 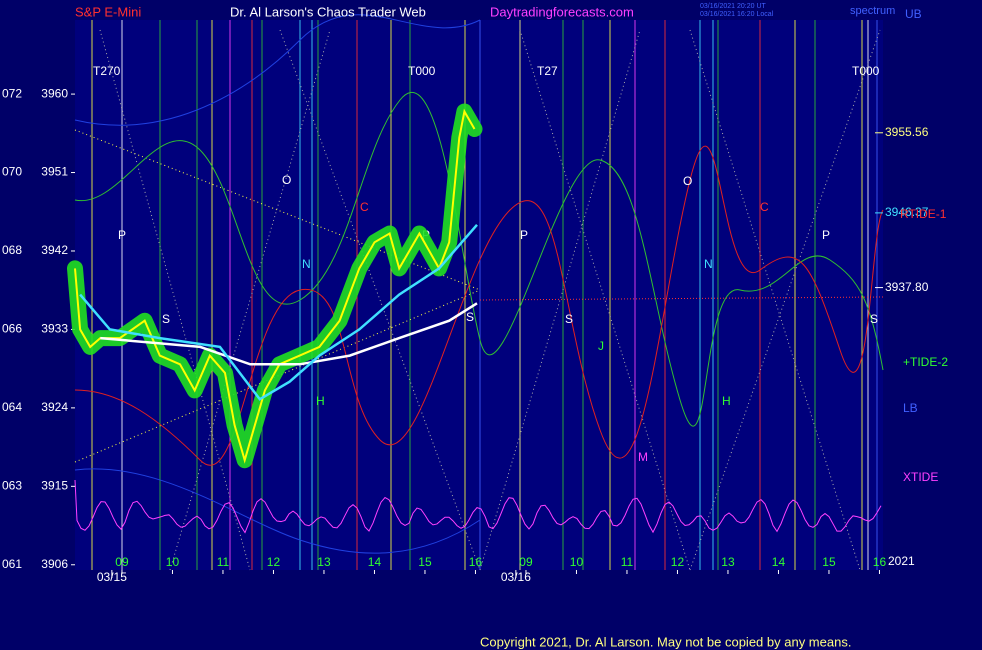 What do you see at coordinates (681, 298) in the screenshot?
I see `red-dotted` at bounding box center [681, 298].